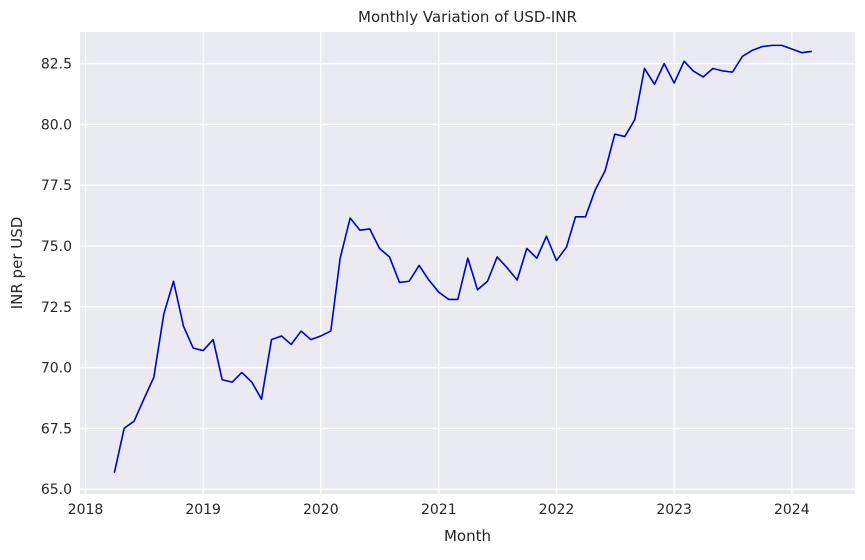 The width and height of the screenshot is (865, 560). I want to click on y-tick-label: 75.0, so click(56, 247).